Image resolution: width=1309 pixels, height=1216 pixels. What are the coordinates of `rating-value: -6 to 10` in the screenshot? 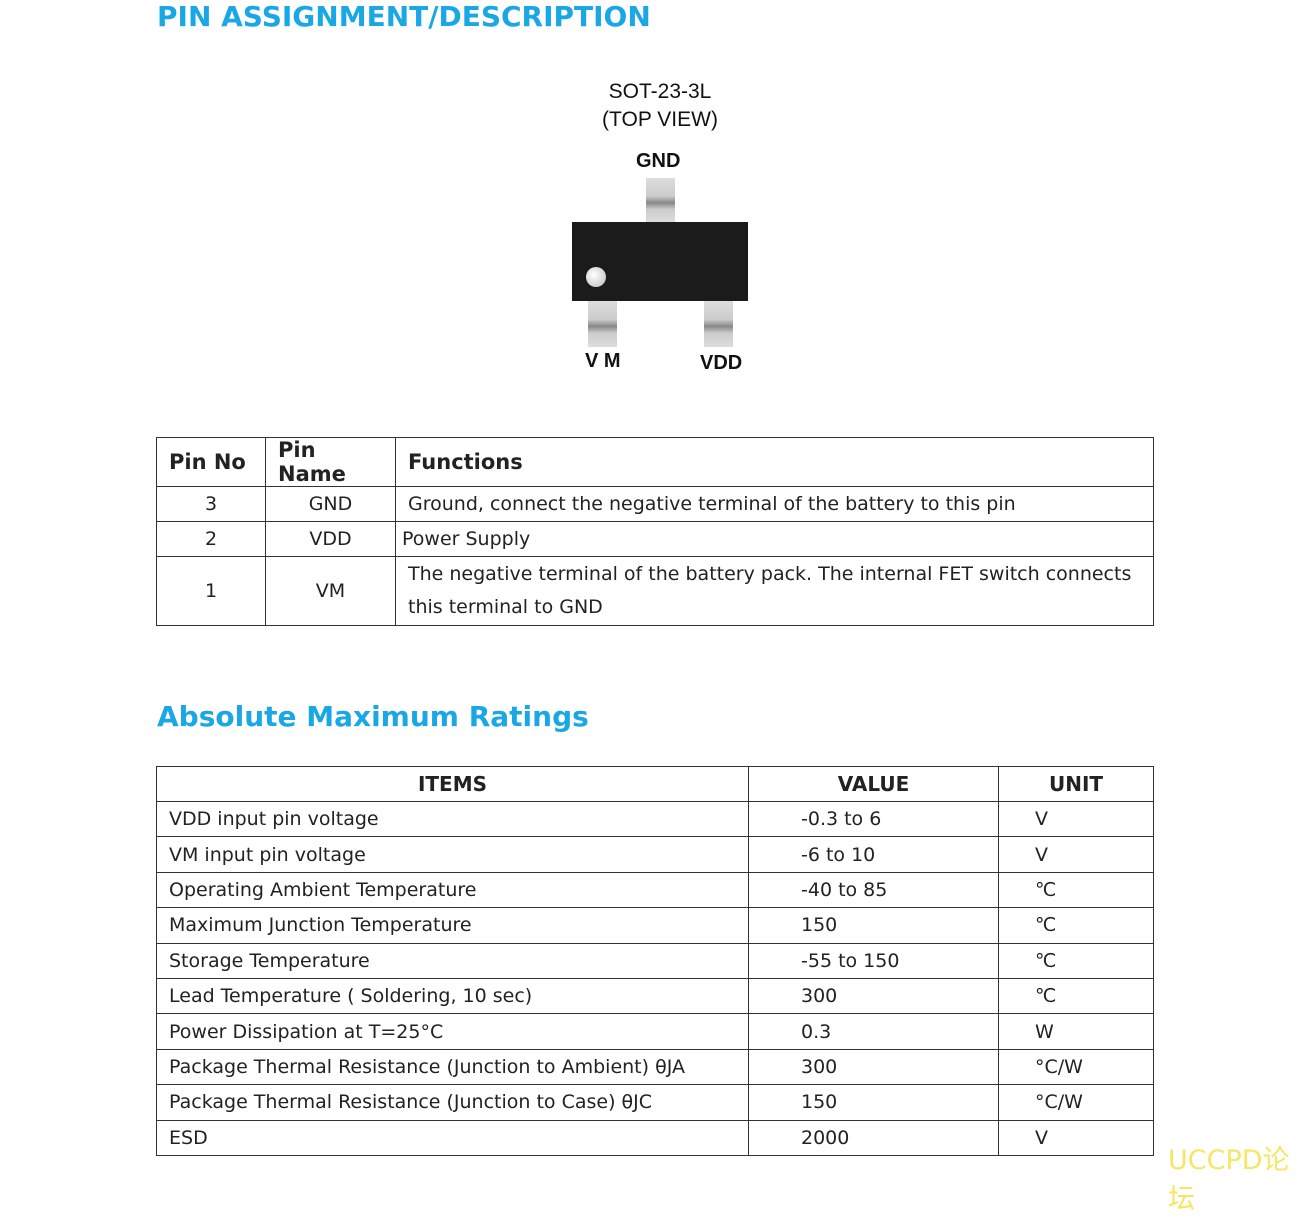 It's located at (873, 854).